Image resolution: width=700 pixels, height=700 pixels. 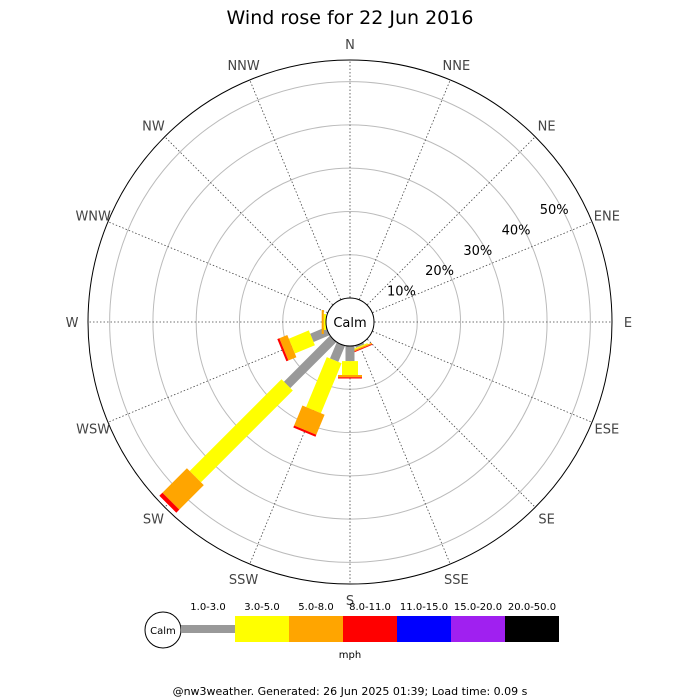 I want to click on legend-swatch-11.0-15.0, so click(x=424, y=629).